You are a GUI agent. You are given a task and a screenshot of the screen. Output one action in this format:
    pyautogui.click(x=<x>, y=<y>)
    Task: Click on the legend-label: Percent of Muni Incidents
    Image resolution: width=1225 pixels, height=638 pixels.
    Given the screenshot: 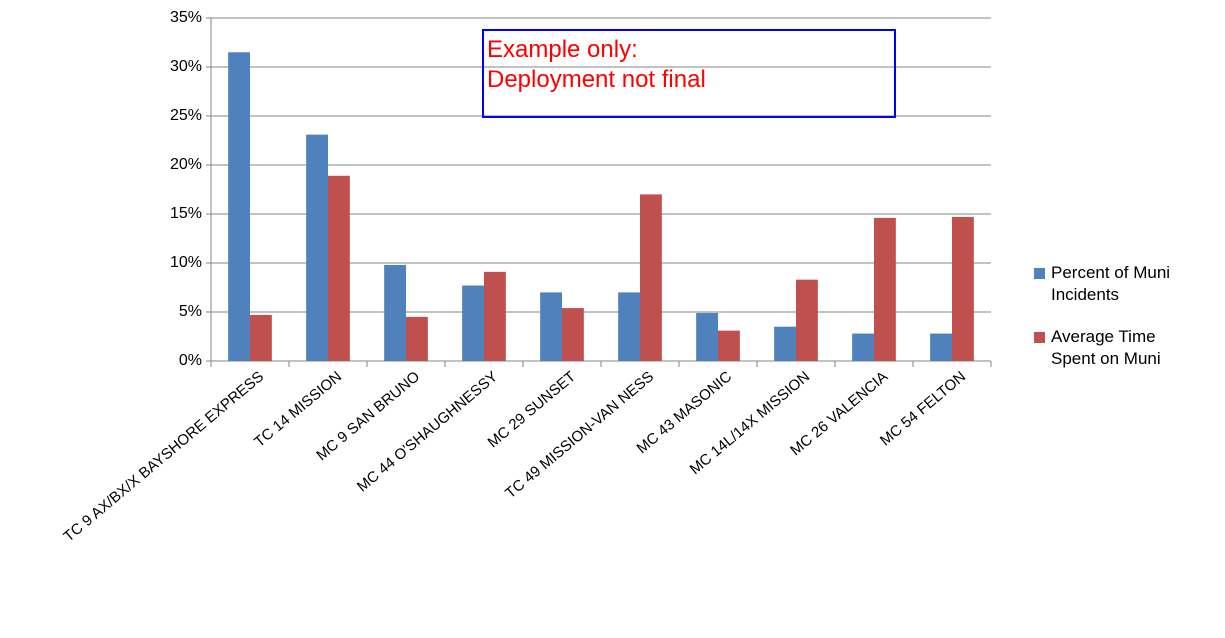 What is the action you would take?
    pyautogui.click(x=1111, y=283)
    